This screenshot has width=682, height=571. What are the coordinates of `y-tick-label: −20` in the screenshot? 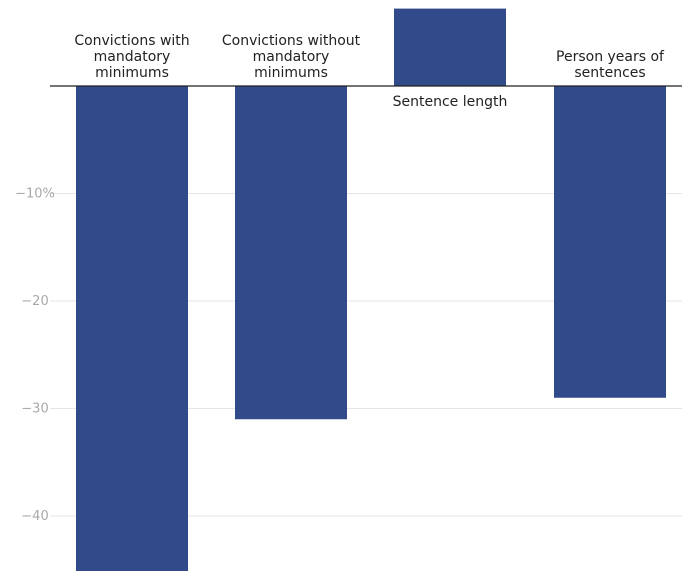 It's located at (34, 301).